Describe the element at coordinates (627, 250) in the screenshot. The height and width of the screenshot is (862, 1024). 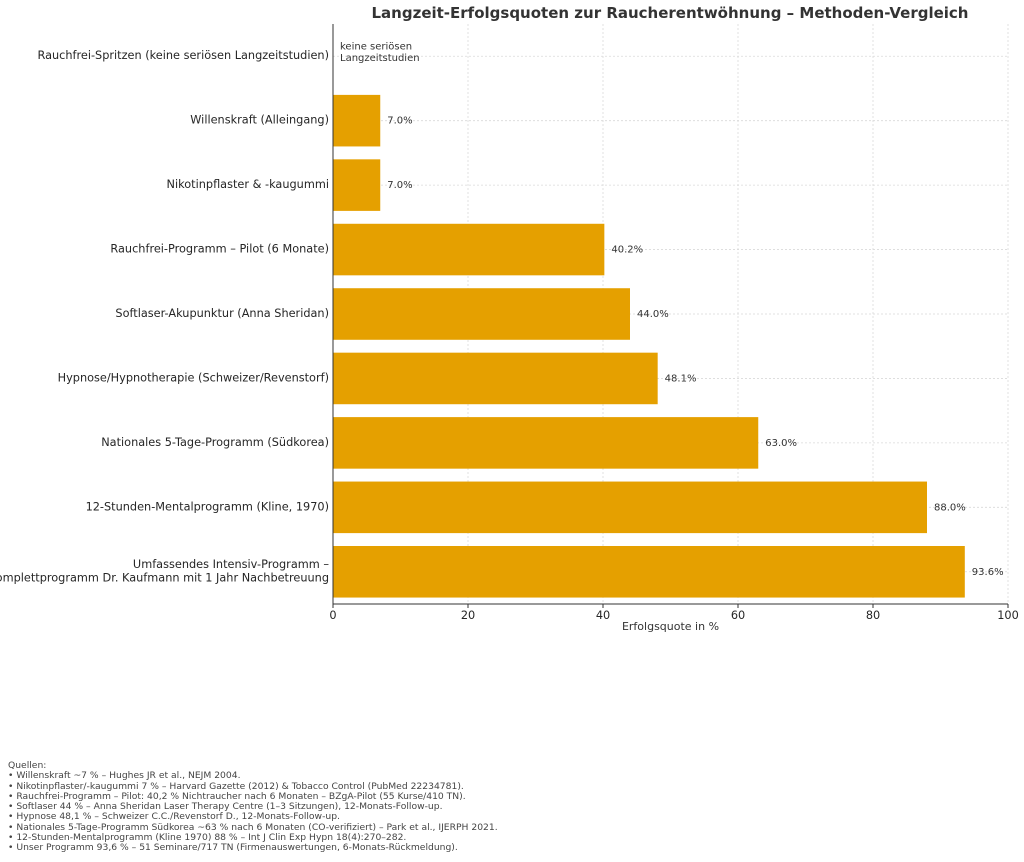
I see `bar-value-label: 40.2%` at that location.